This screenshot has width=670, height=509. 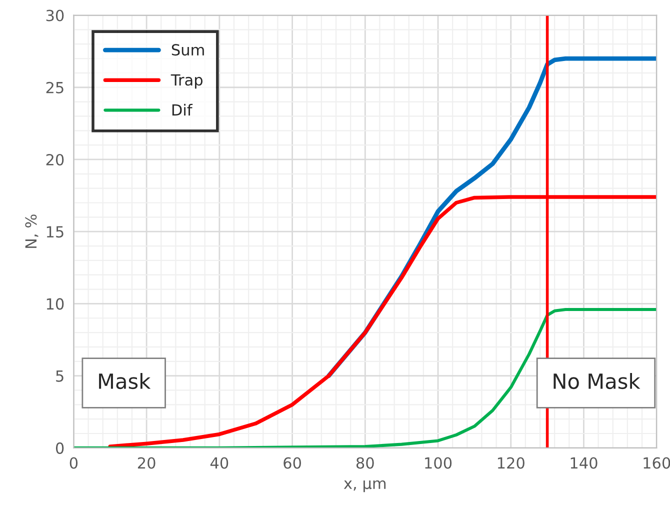 What do you see at coordinates (147, 463) in the screenshot?
I see `x-tick-label: 20` at bounding box center [147, 463].